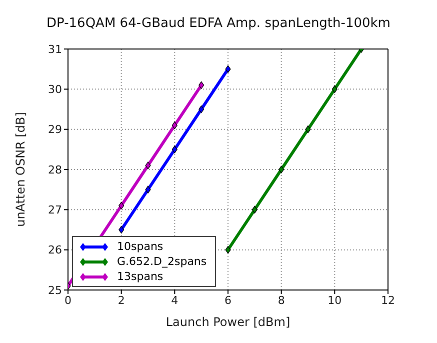 This screenshot has width=437, height=343. What do you see at coordinates (140, 276) in the screenshot?
I see `legend-label: 13spans` at bounding box center [140, 276].